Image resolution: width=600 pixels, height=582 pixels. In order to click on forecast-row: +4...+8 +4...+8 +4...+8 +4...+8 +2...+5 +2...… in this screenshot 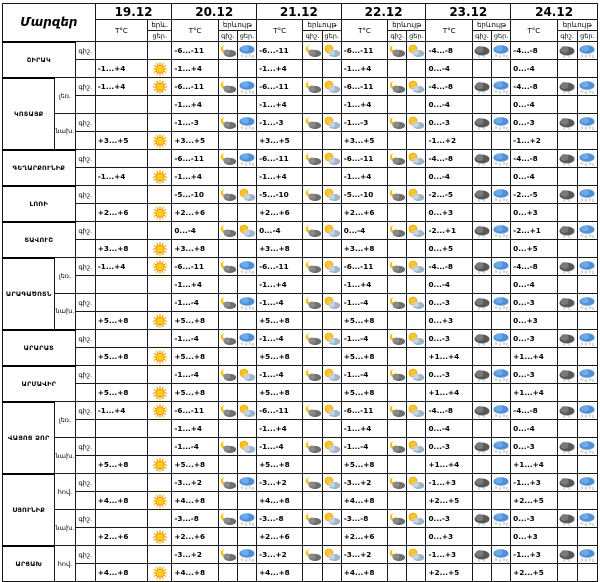, I will do `click(301, 500)`.